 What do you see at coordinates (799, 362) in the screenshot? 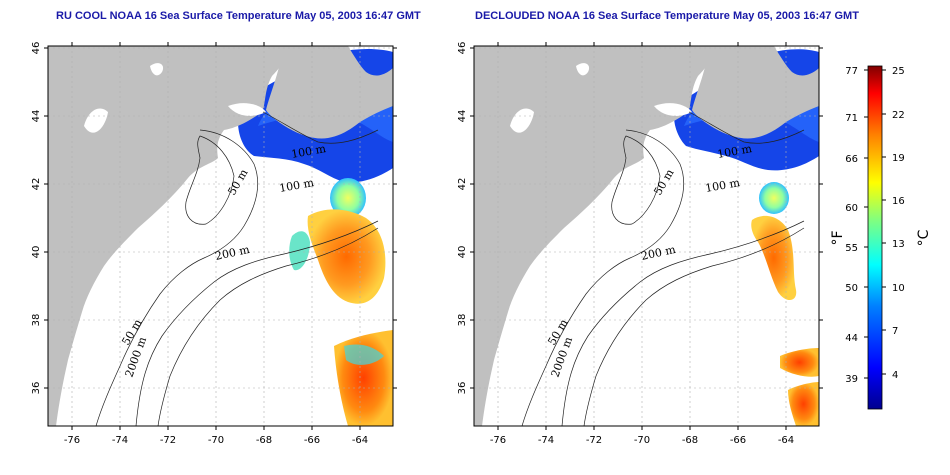
I see `southern-warm-water` at bounding box center [799, 362].